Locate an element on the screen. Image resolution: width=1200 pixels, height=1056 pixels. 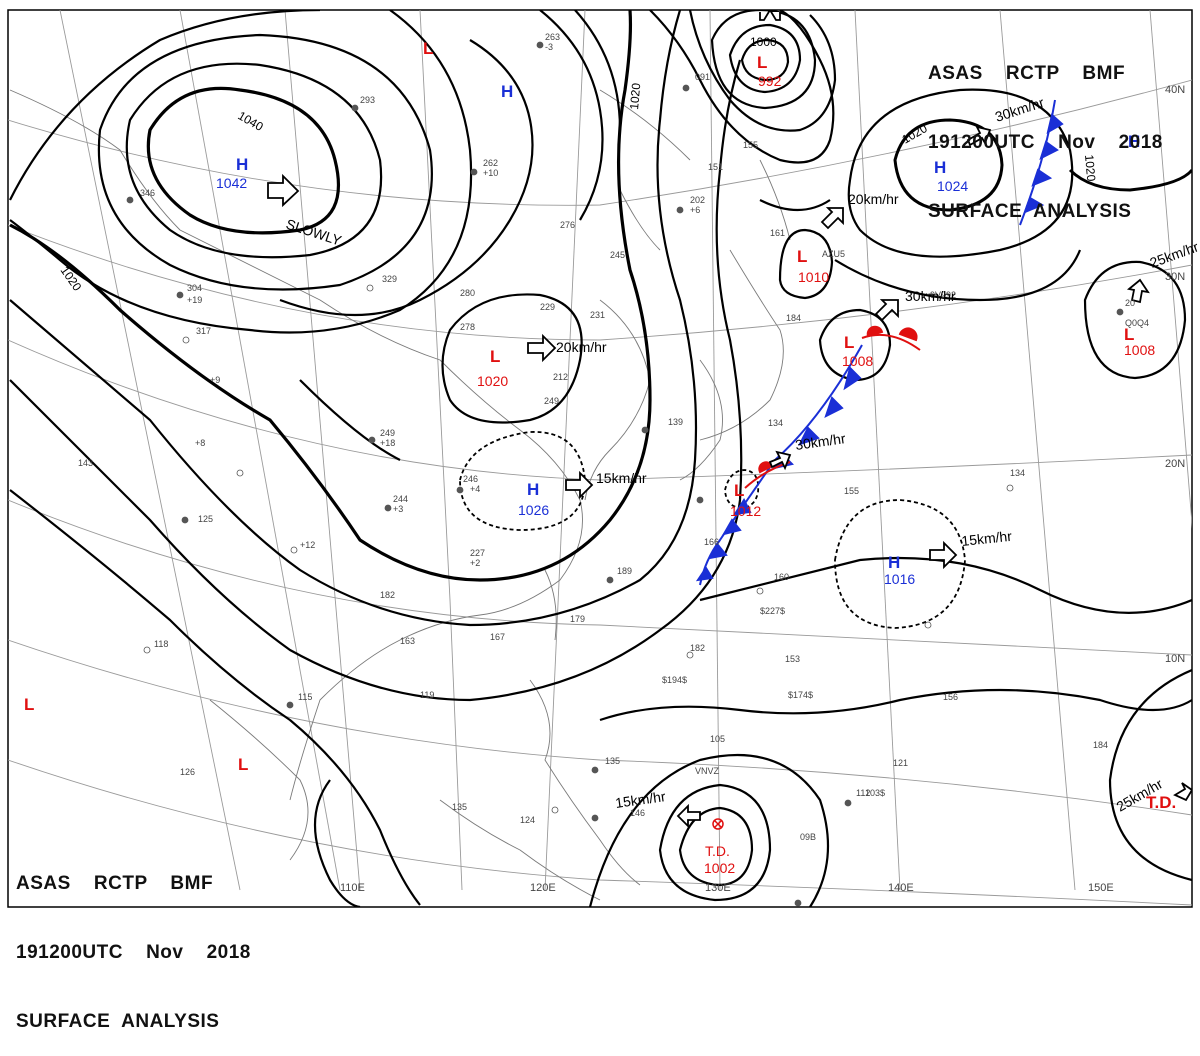
svg-text: 212 is located at coordinates (560, 377).